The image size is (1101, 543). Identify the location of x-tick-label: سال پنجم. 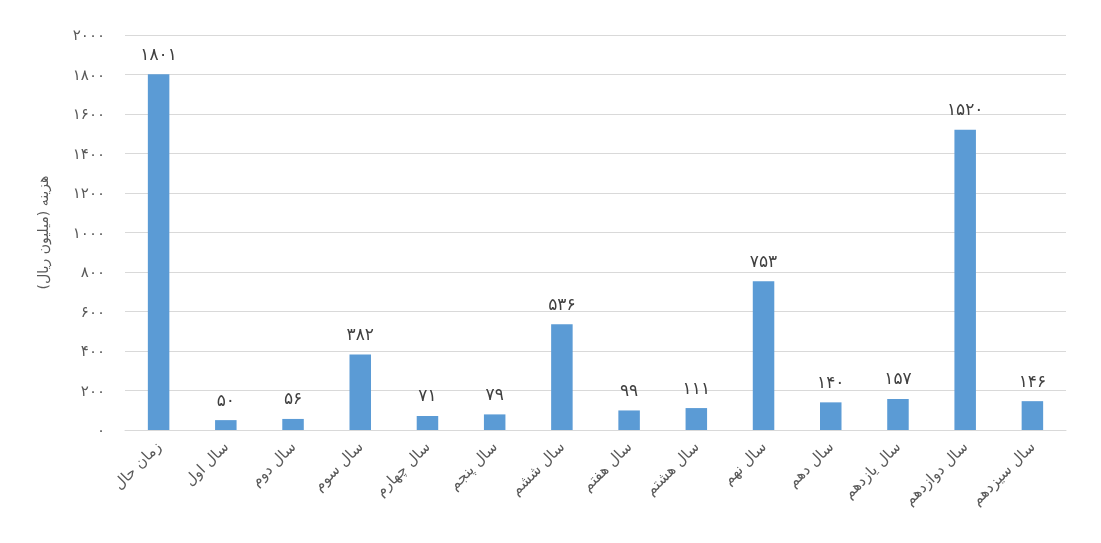
(473, 466).